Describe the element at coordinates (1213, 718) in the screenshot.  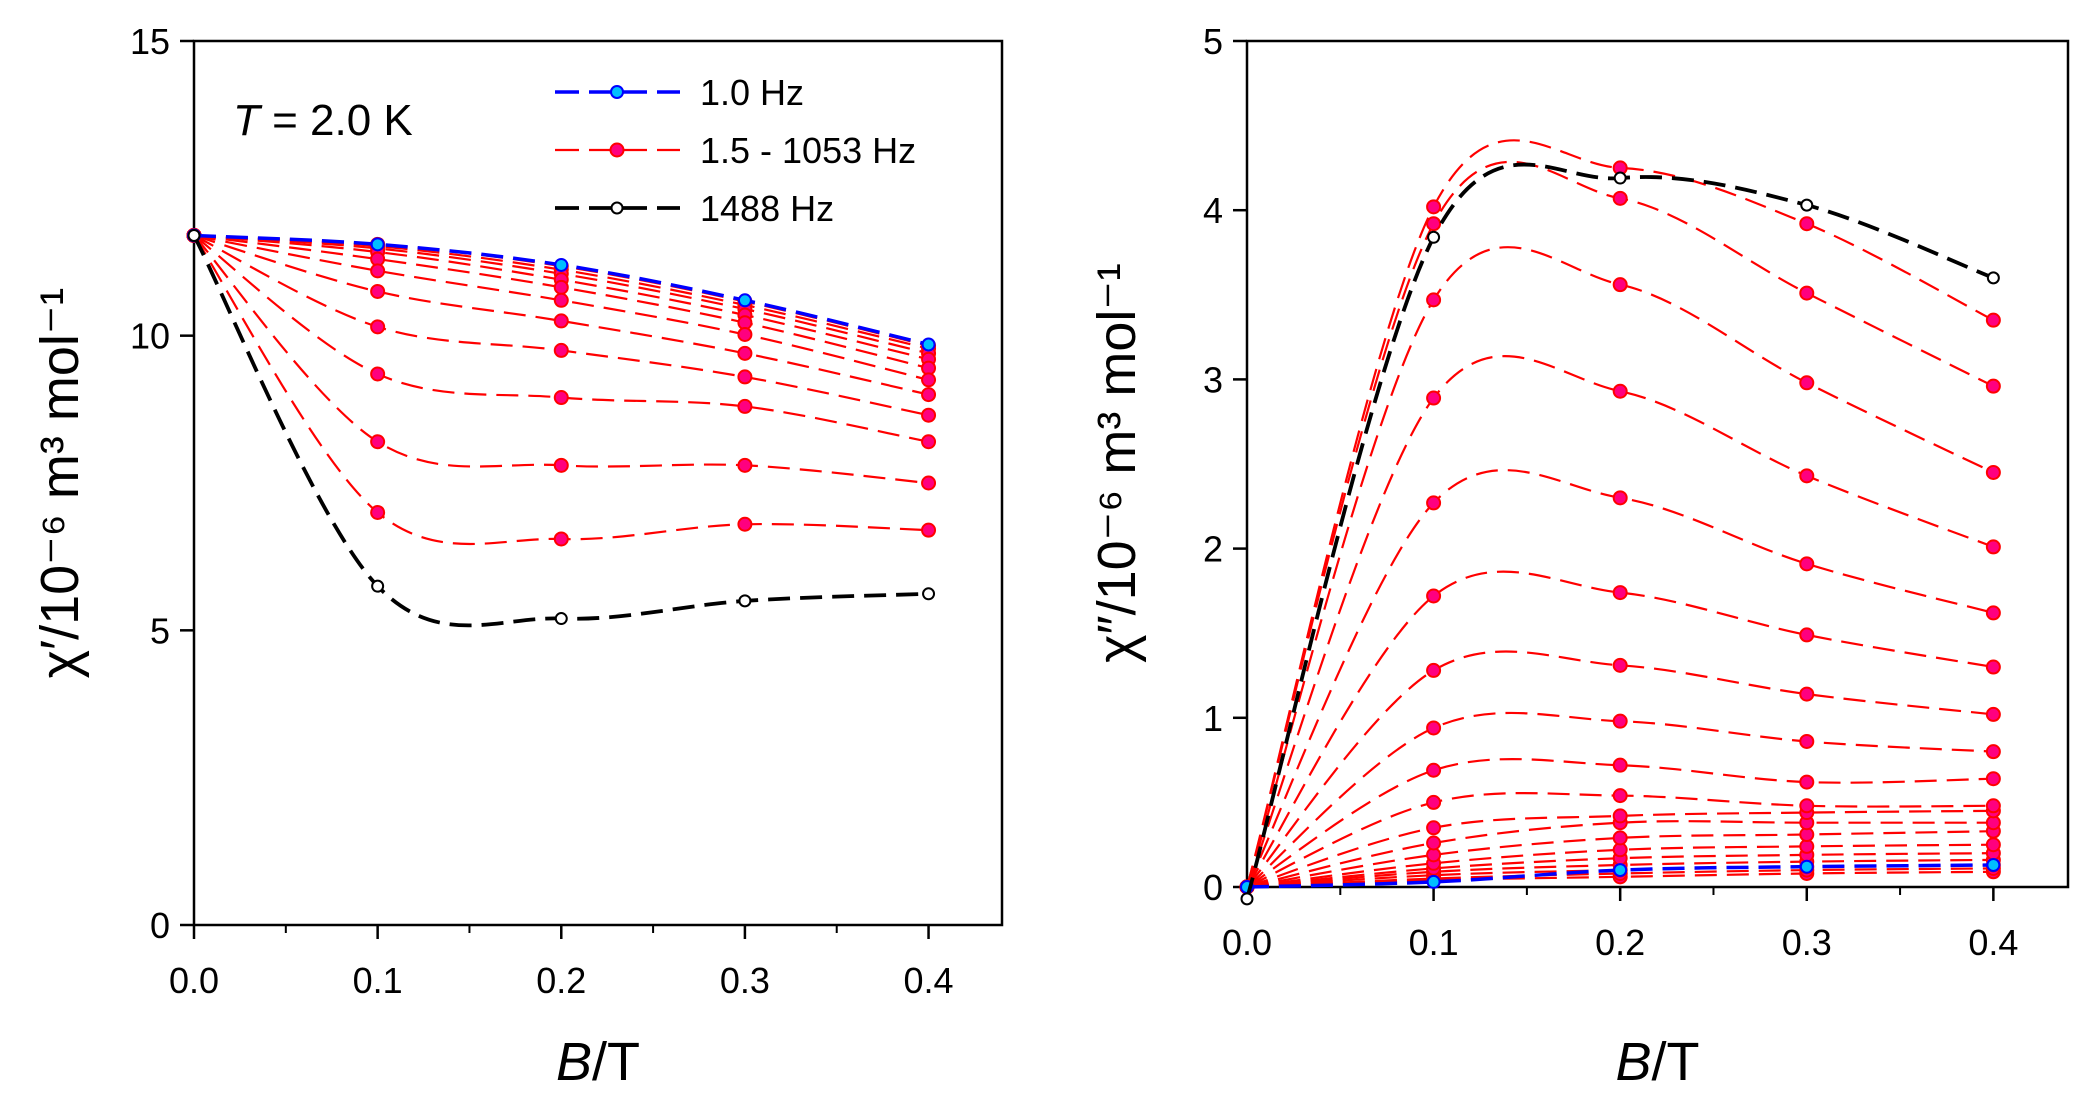
I see `y-tick-label: 1` at that location.